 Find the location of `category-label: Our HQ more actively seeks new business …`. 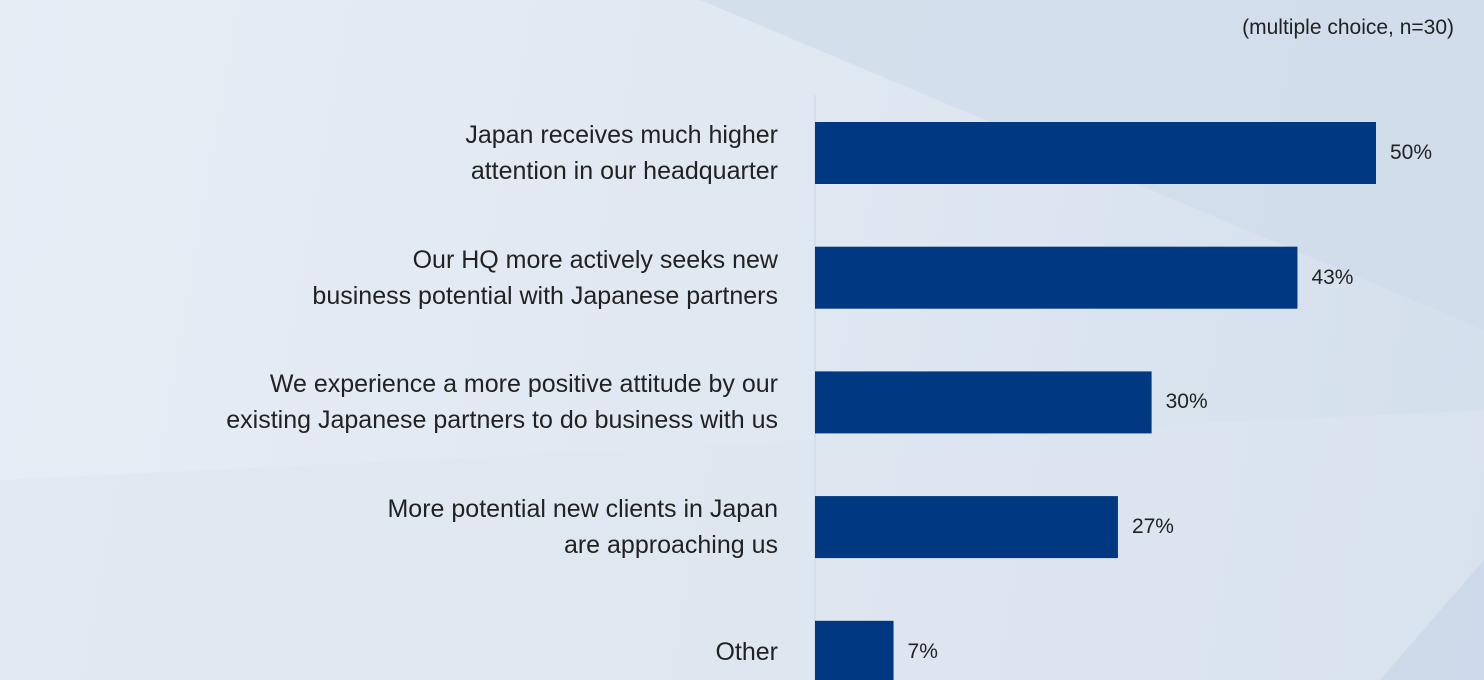

category-label: Our HQ more actively seeks new business … is located at coordinates (545, 277).